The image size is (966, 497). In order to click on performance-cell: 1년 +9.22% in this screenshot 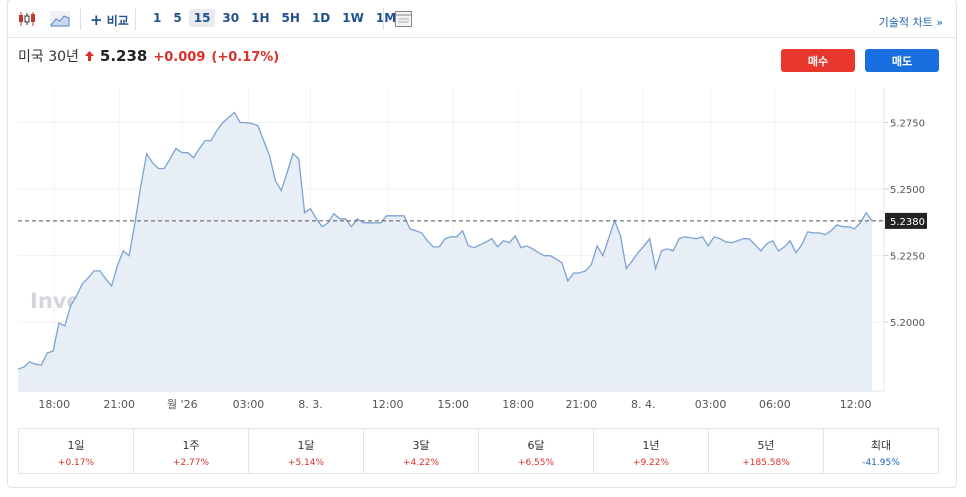, I will do `click(651, 451)`.